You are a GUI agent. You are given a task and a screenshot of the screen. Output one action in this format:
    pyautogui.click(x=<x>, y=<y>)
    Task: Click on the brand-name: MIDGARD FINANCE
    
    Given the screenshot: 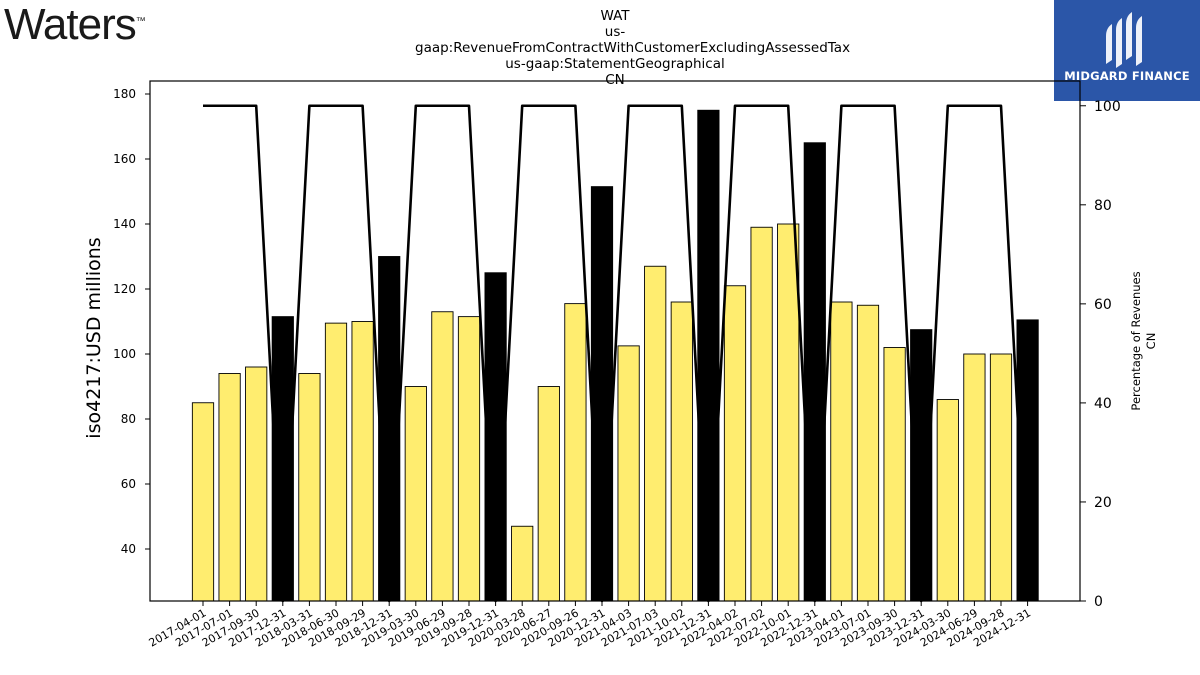 What is the action you would take?
    pyautogui.click(x=1127, y=76)
    